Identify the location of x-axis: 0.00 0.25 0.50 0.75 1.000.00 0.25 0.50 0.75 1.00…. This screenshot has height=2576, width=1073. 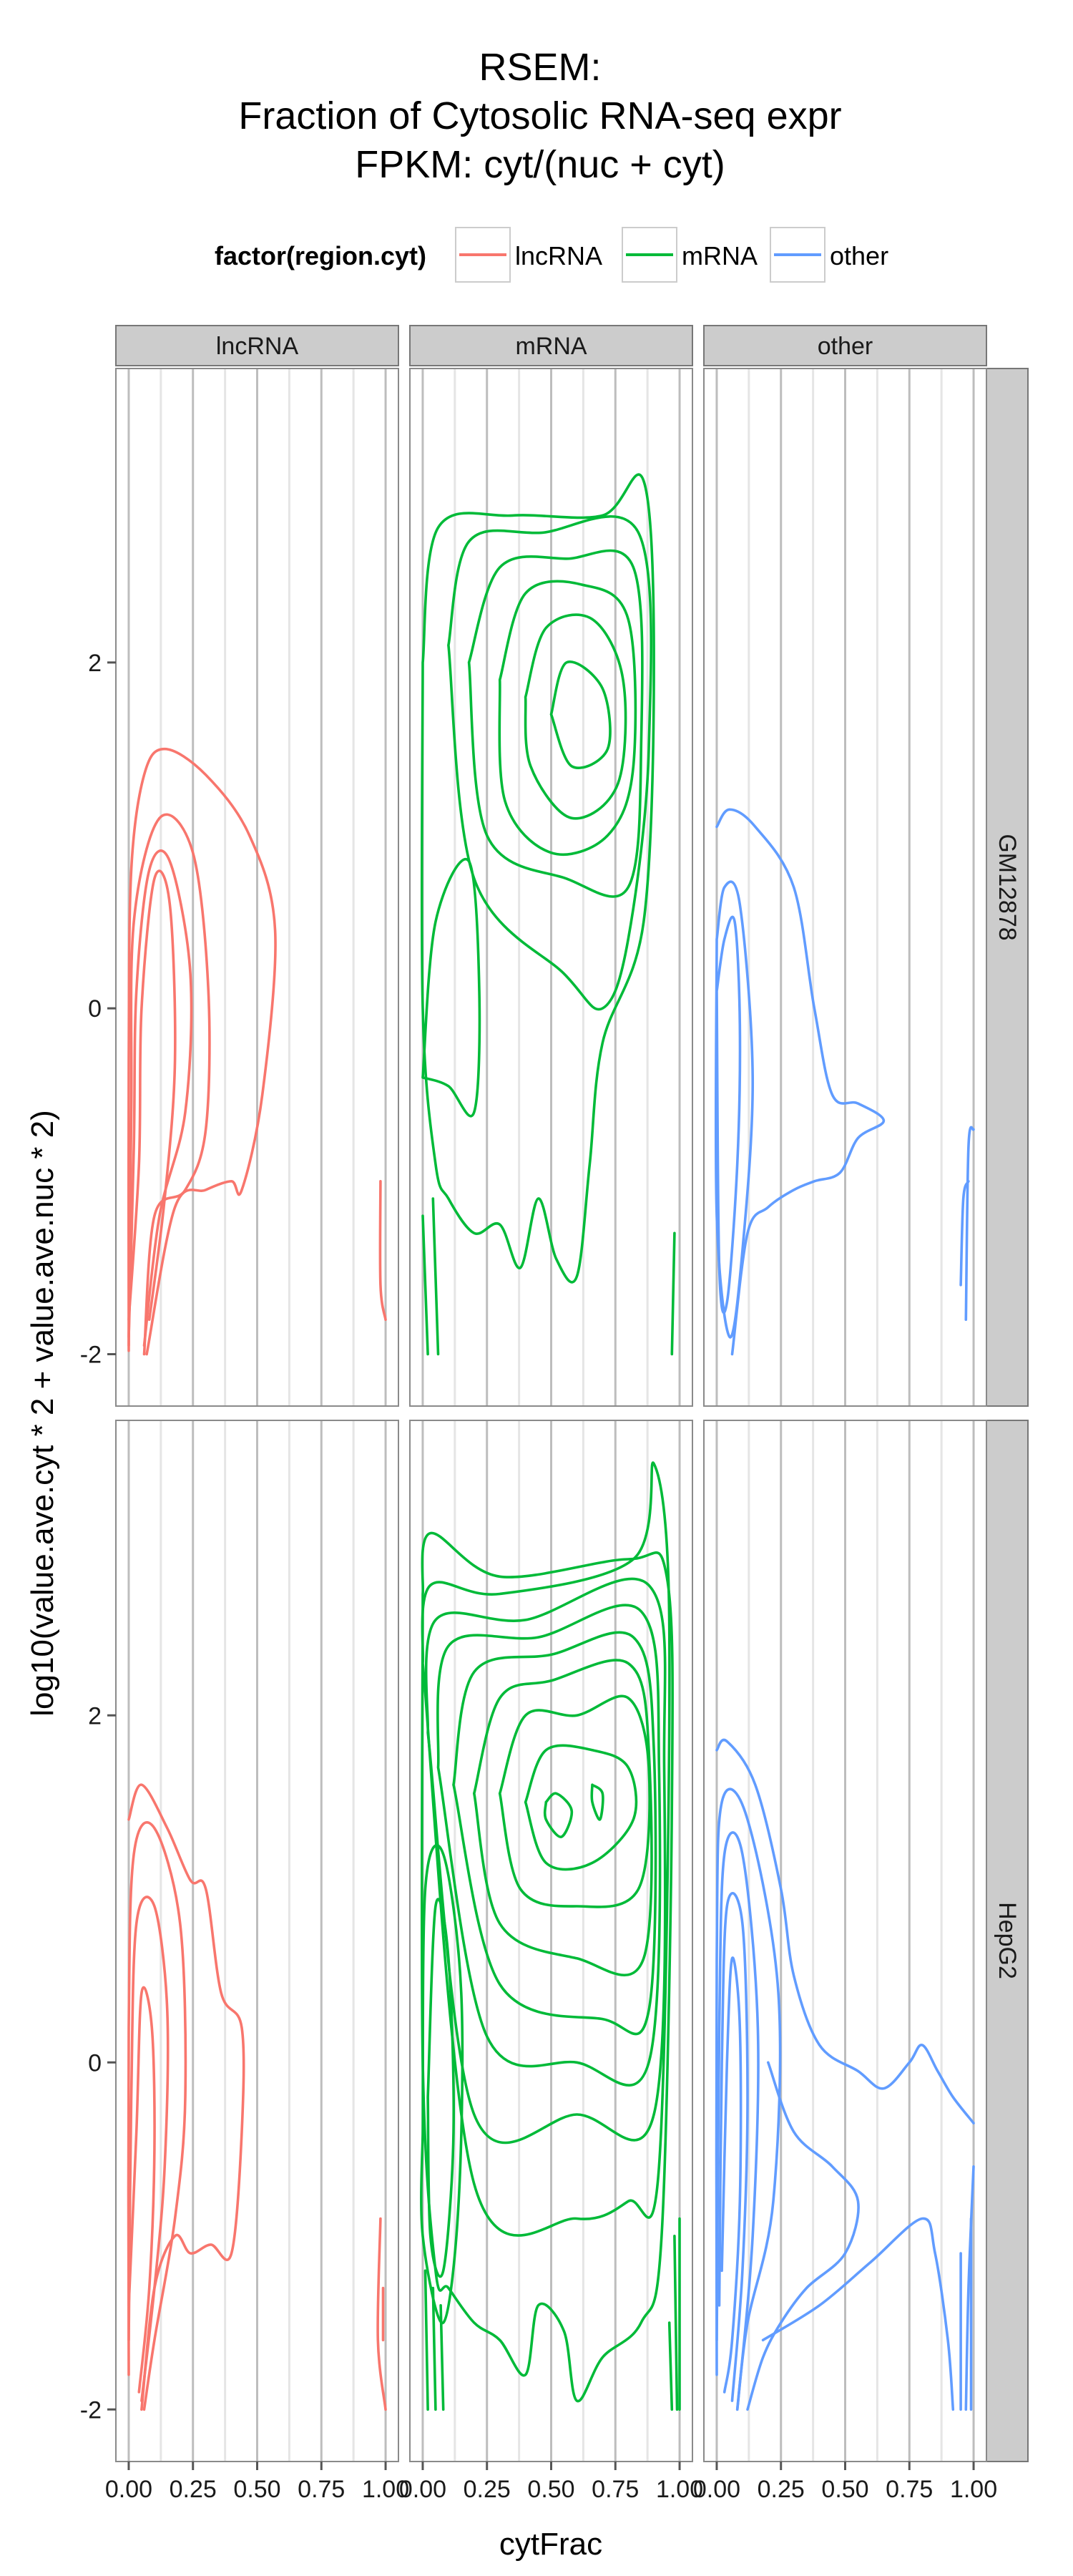
(551, 2482).